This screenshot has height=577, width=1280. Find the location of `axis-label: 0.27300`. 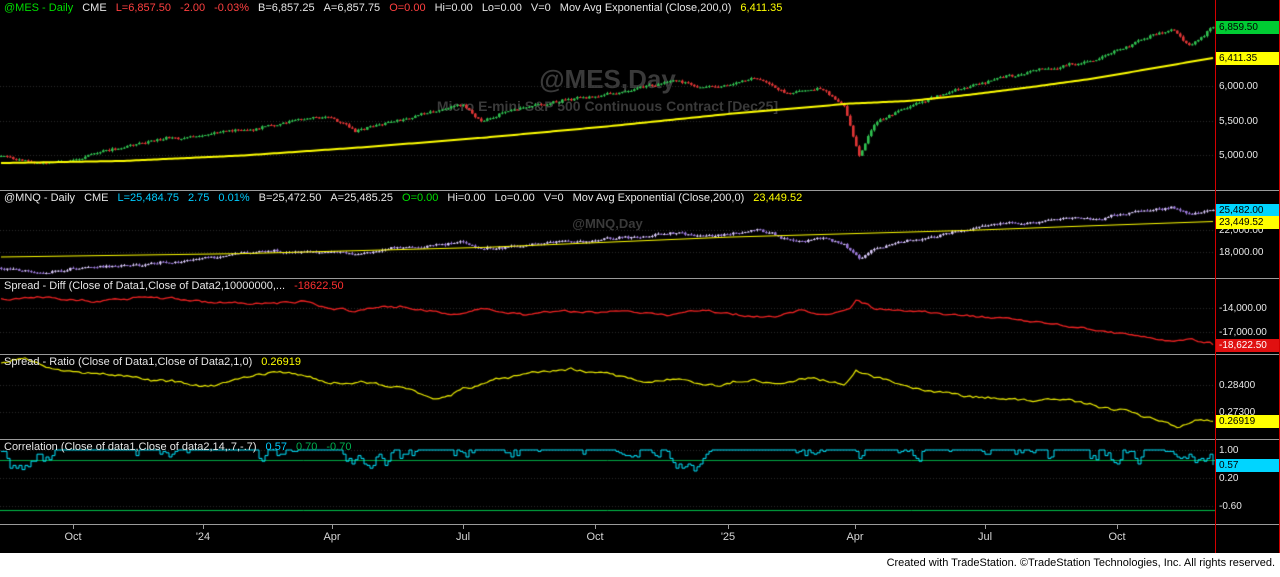

axis-label: 0.27300 is located at coordinates (1237, 412).